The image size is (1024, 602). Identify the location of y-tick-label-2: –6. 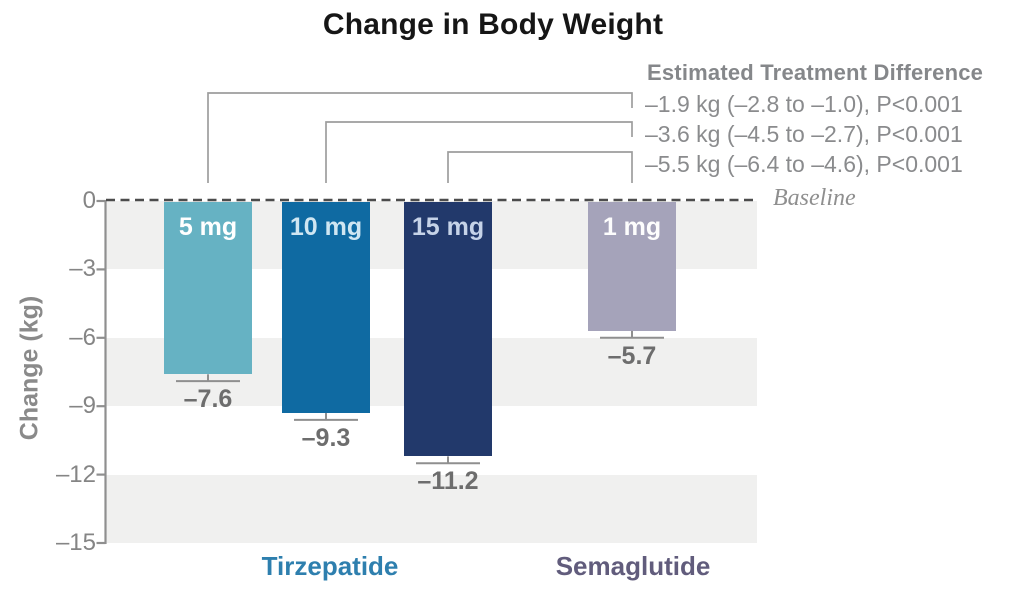
(82, 337).